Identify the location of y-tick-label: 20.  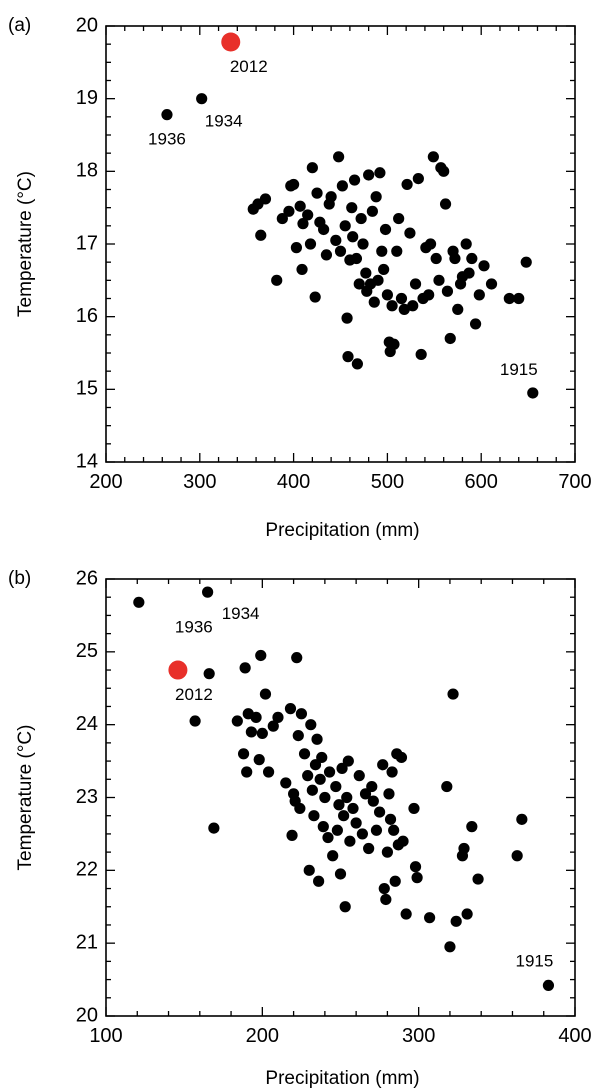
(87, 1015).